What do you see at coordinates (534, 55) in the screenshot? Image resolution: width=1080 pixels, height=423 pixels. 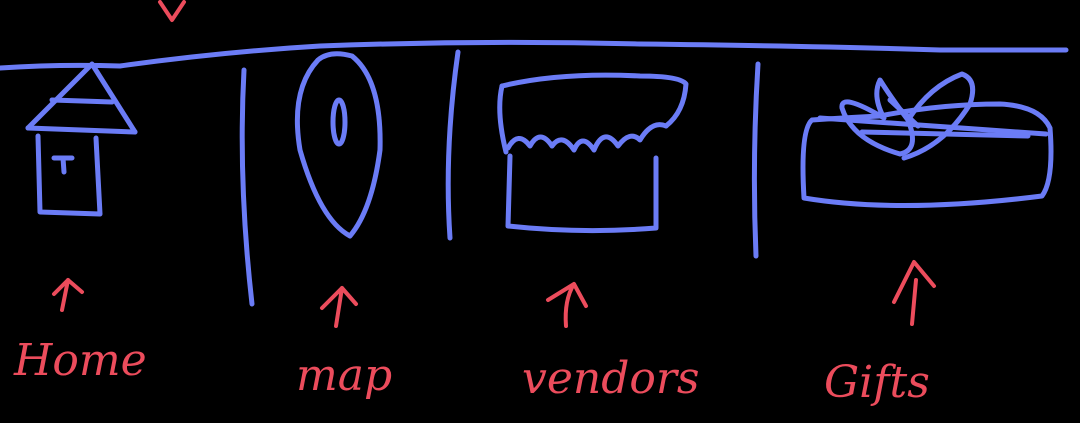 I see `nav-bar-border` at bounding box center [534, 55].